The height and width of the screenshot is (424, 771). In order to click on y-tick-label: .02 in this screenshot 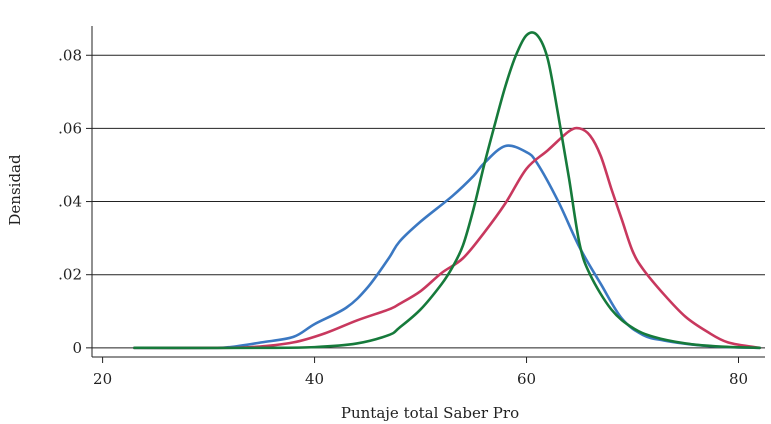, I will do `click(70, 275)`.